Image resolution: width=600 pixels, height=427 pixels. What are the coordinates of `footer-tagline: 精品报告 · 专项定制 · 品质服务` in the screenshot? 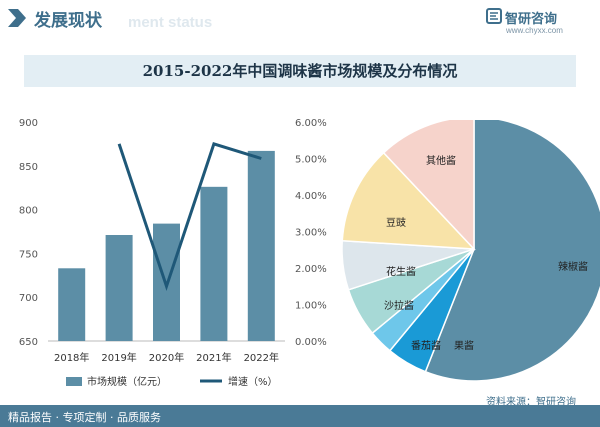 It's located at (84, 417).